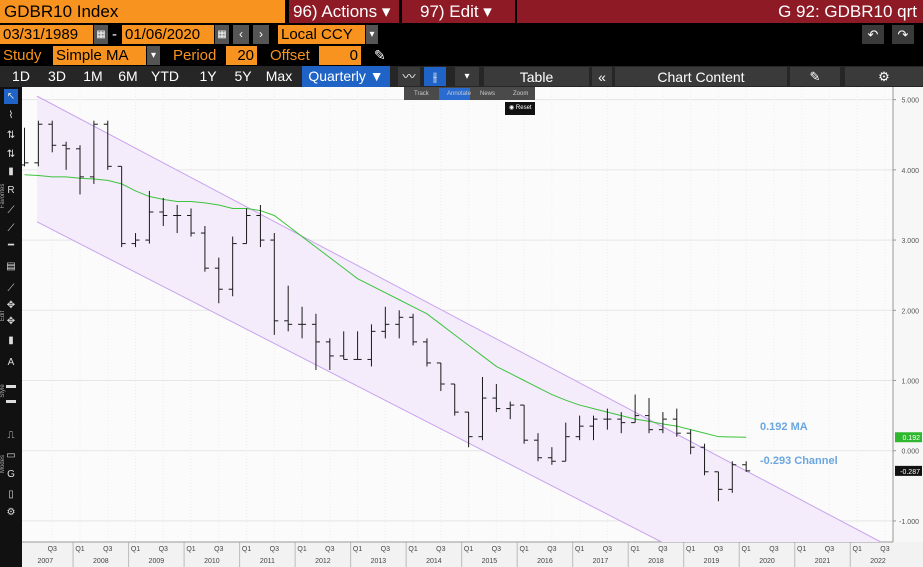 The width and height of the screenshot is (923, 567). Describe the element at coordinates (279, 76) in the screenshot. I see `period-button: Max` at that location.